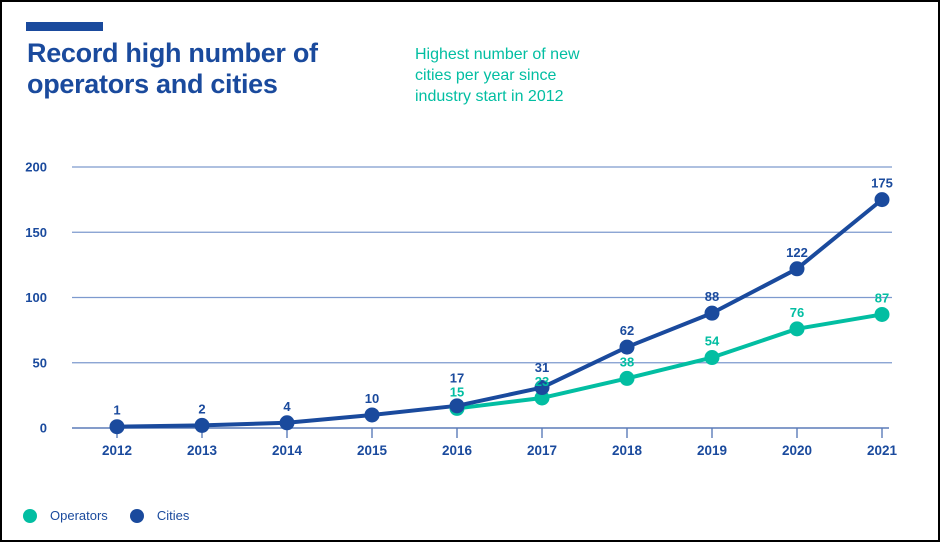 This screenshot has width=940, height=542. Describe the element at coordinates (36, 167) in the screenshot. I see `y-axis-label-200: 200` at that location.